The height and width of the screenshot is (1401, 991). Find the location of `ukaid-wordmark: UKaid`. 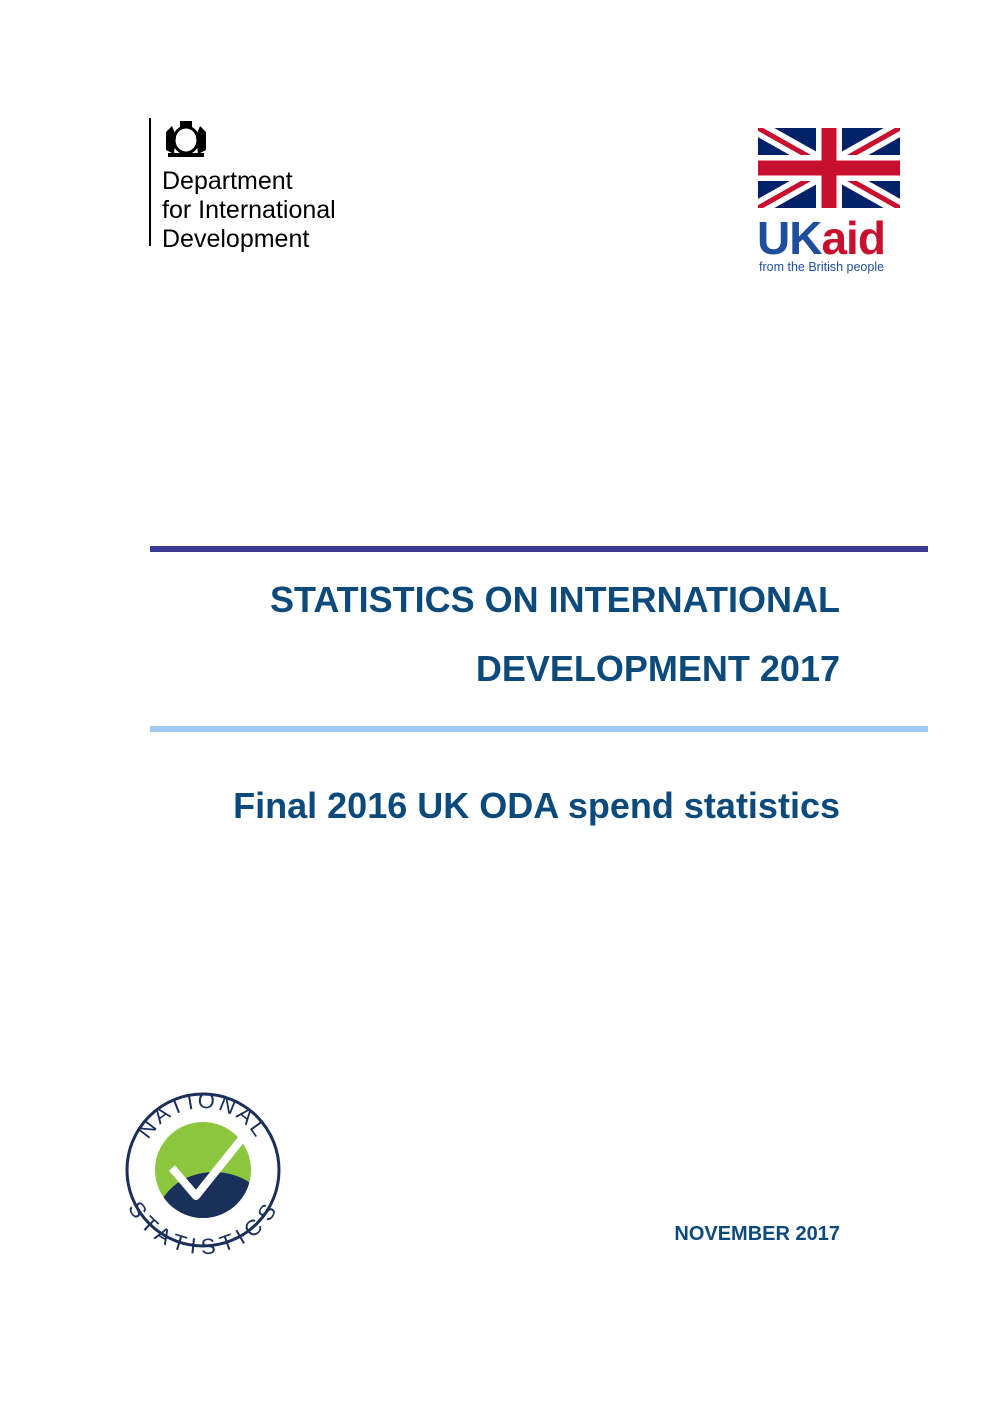

ukaid-wordmark: UKaid is located at coordinates (821, 238).